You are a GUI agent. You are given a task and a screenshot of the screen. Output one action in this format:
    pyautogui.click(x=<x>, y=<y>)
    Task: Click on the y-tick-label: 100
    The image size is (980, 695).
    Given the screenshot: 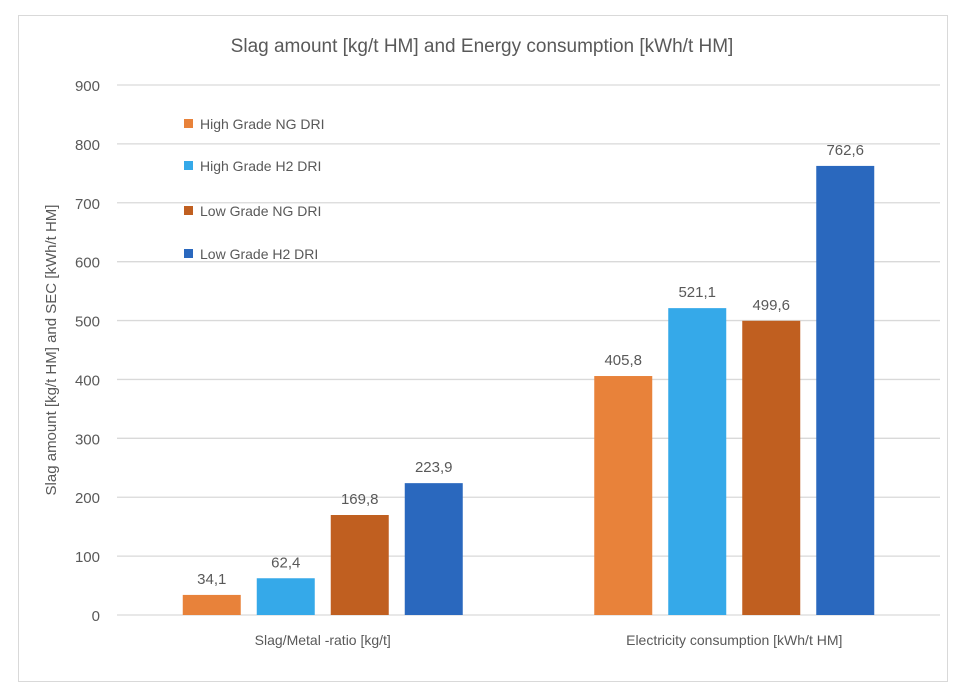 What is the action you would take?
    pyautogui.click(x=87, y=557)
    